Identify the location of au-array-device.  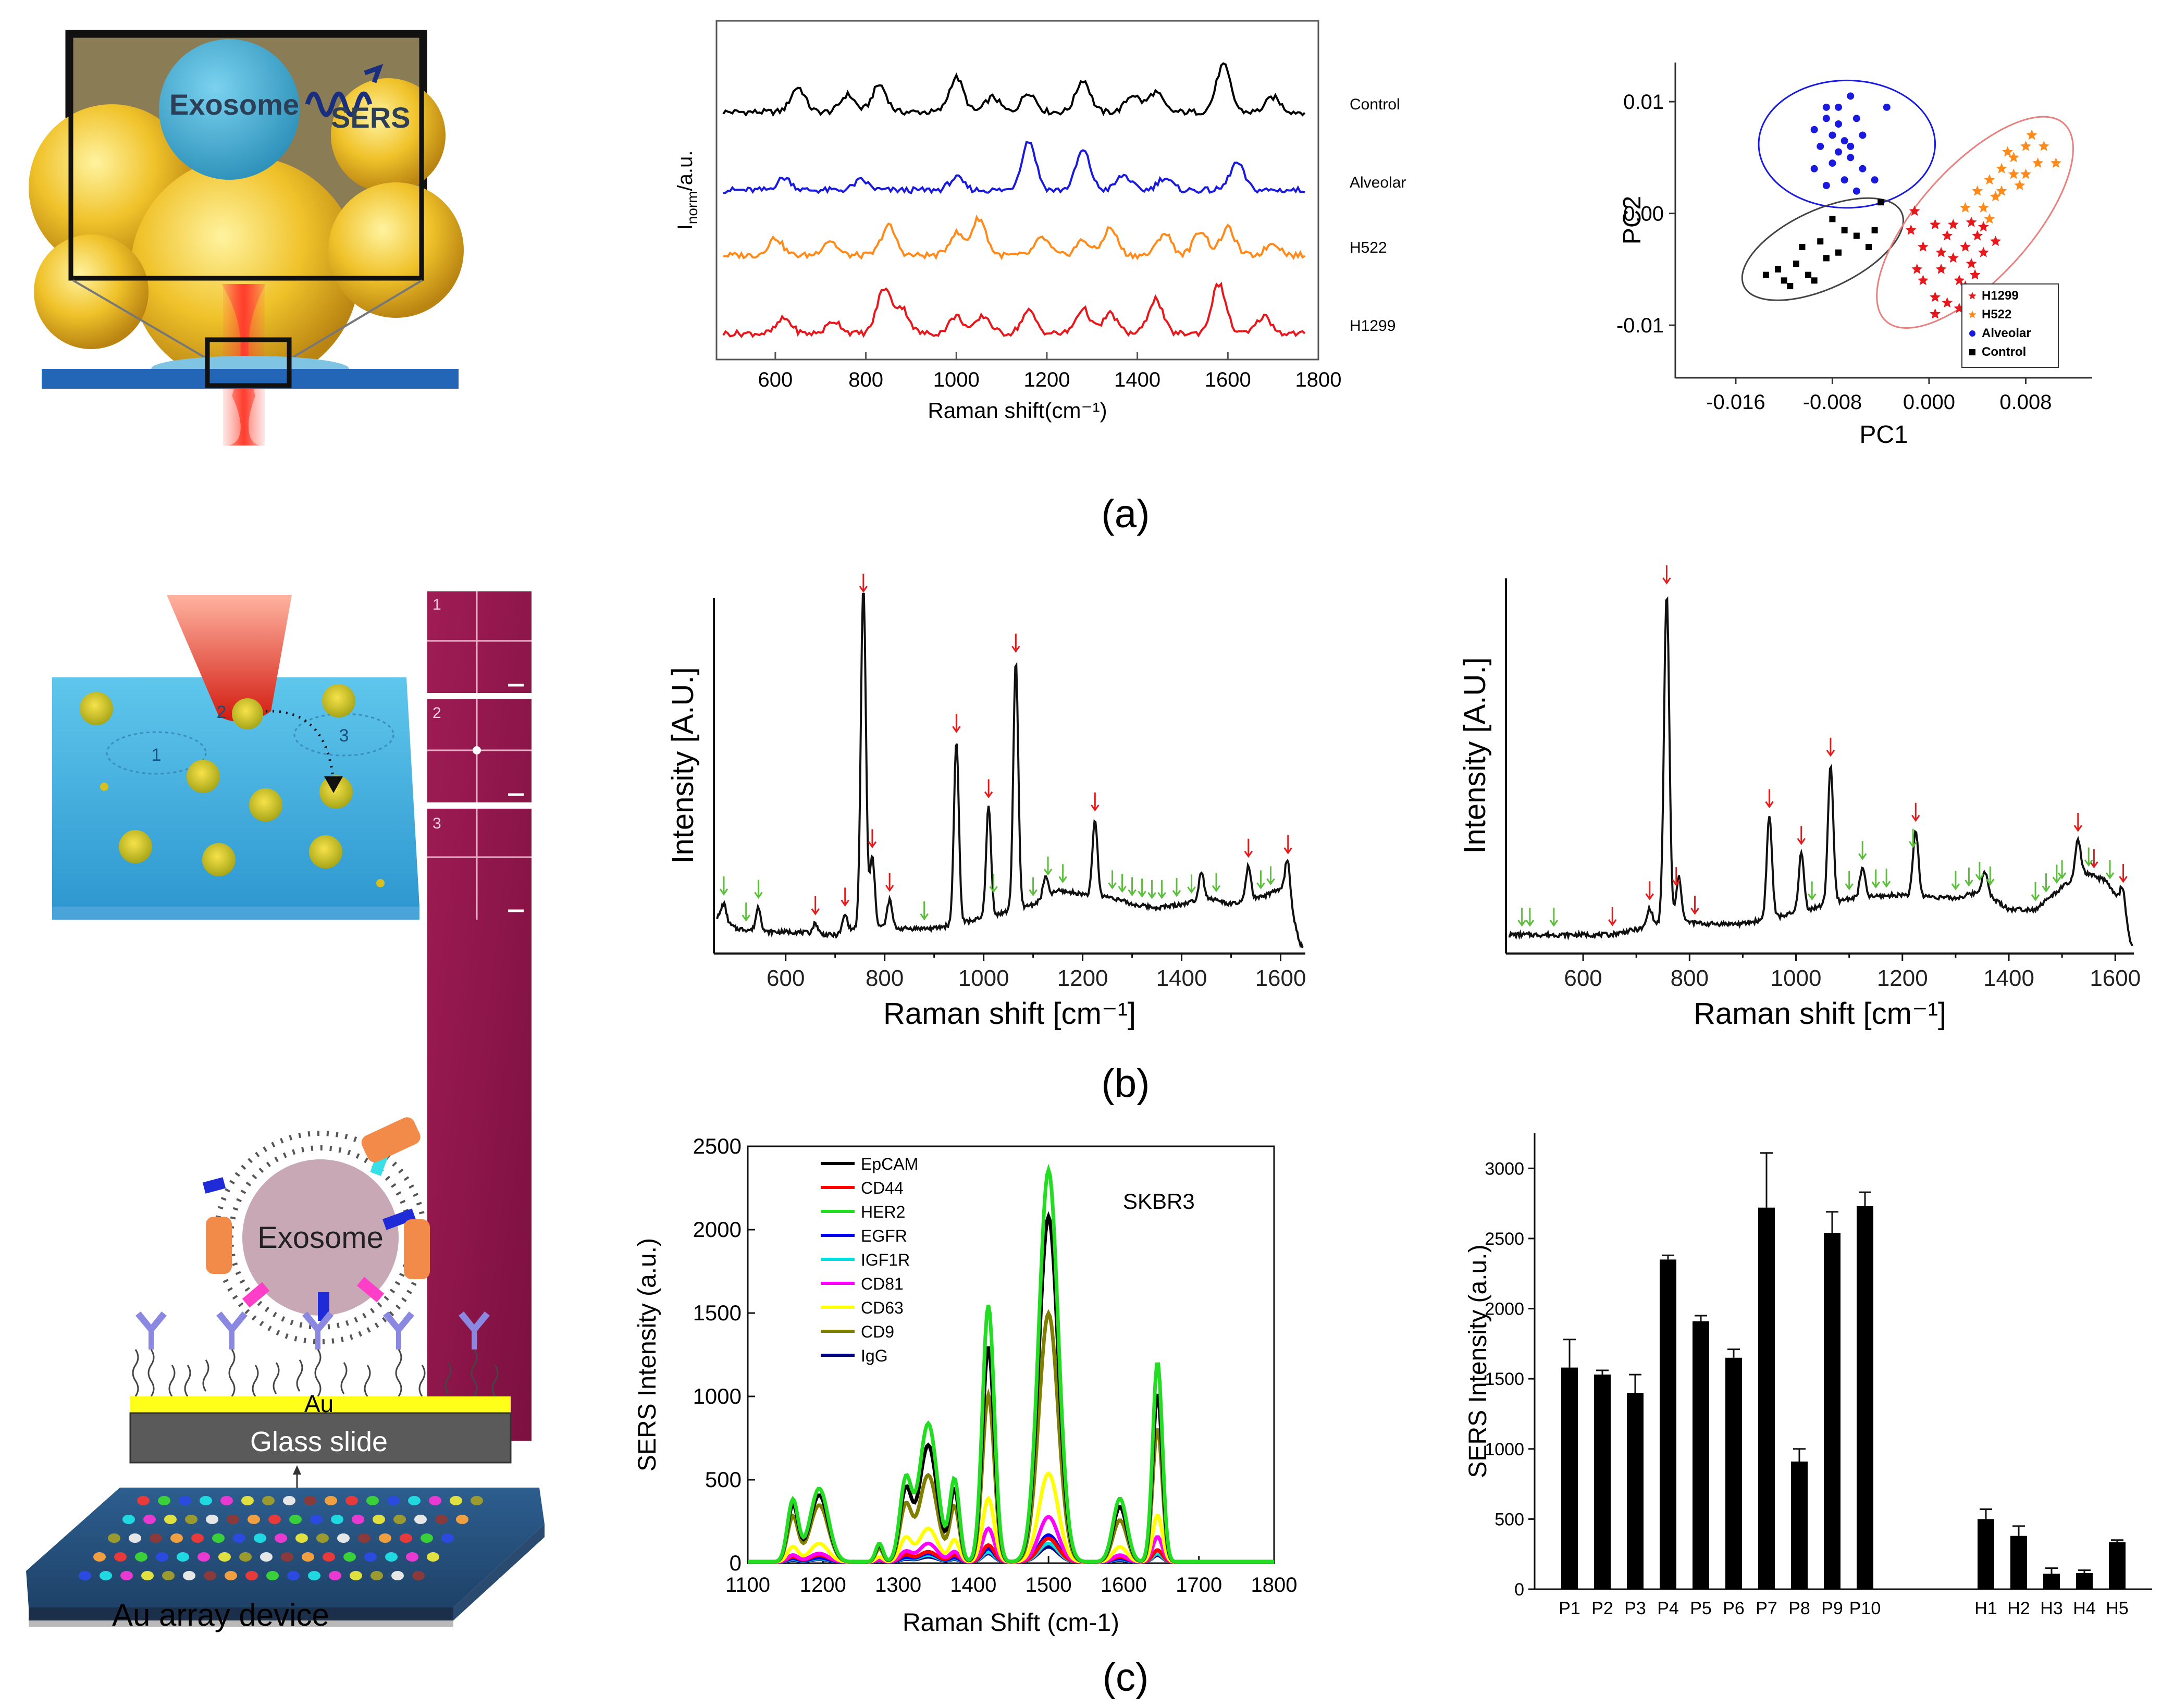
(285, 1547).